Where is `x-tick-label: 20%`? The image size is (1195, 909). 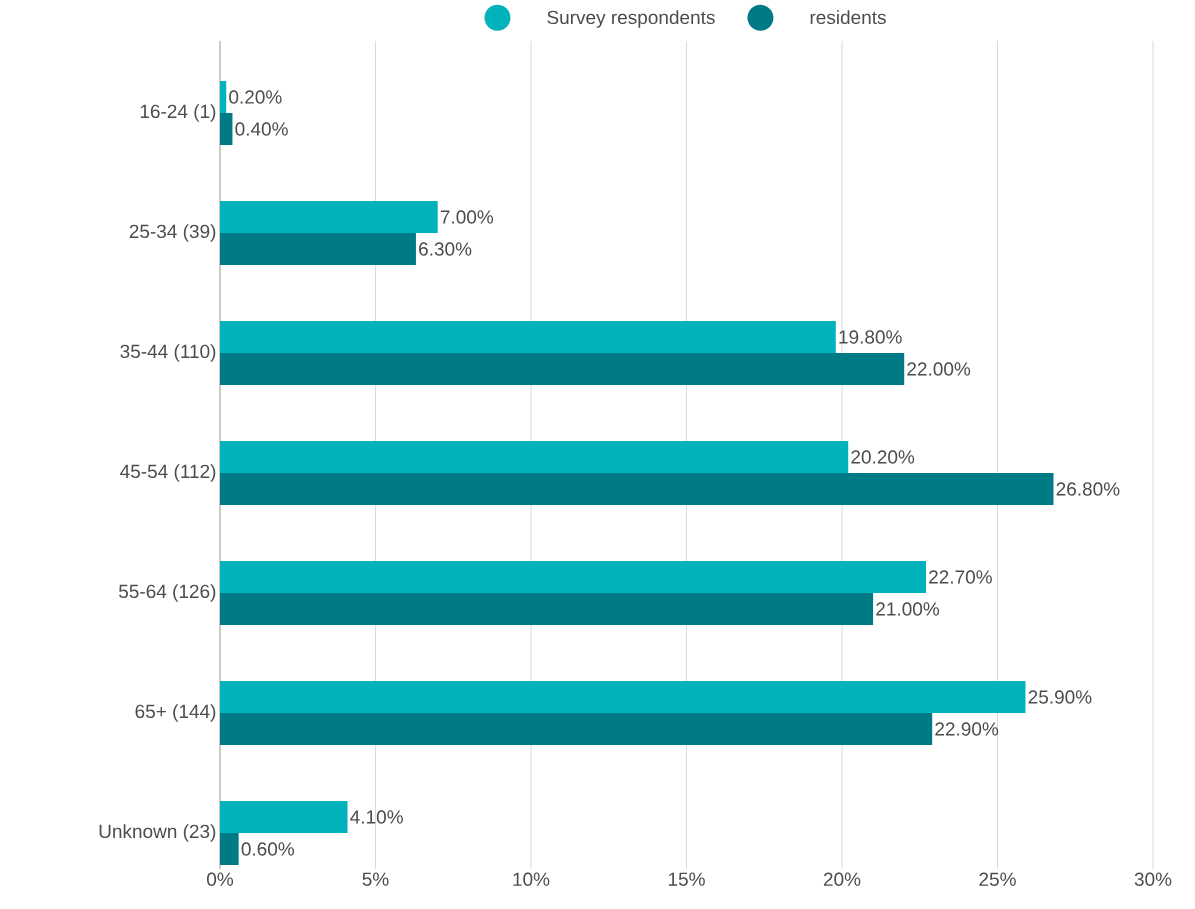 x-tick-label: 20% is located at coordinates (842, 879).